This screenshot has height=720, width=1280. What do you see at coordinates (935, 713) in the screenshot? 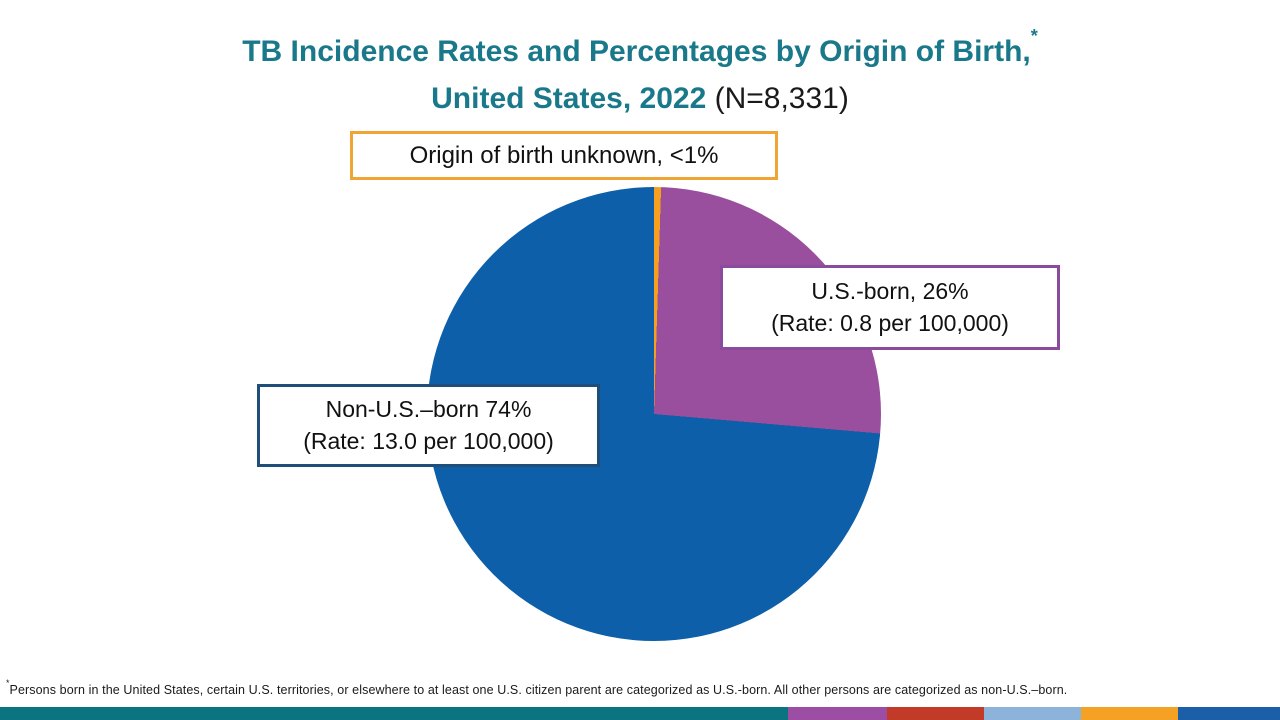
I see `footer-bar-segment-red` at bounding box center [935, 713].